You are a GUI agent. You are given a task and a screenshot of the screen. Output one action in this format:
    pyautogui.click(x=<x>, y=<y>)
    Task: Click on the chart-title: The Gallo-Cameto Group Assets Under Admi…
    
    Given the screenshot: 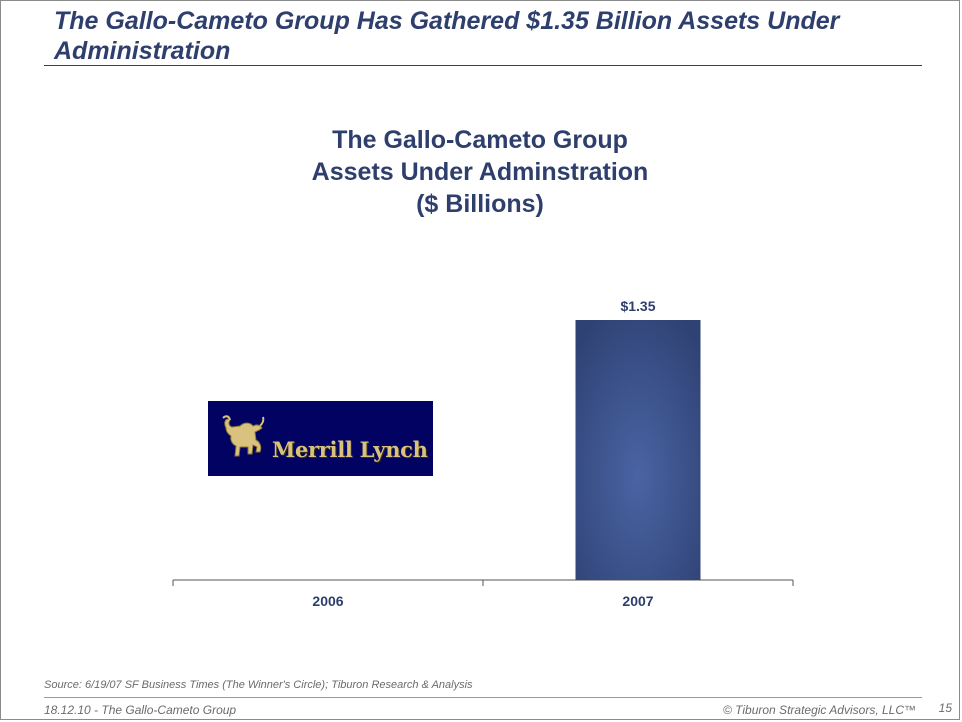 What is the action you would take?
    pyautogui.click(x=480, y=172)
    